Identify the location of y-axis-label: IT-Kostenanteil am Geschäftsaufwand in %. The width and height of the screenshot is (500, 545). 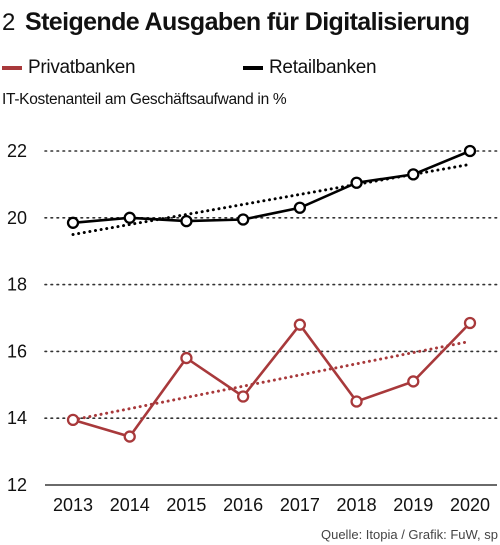
(144, 99).